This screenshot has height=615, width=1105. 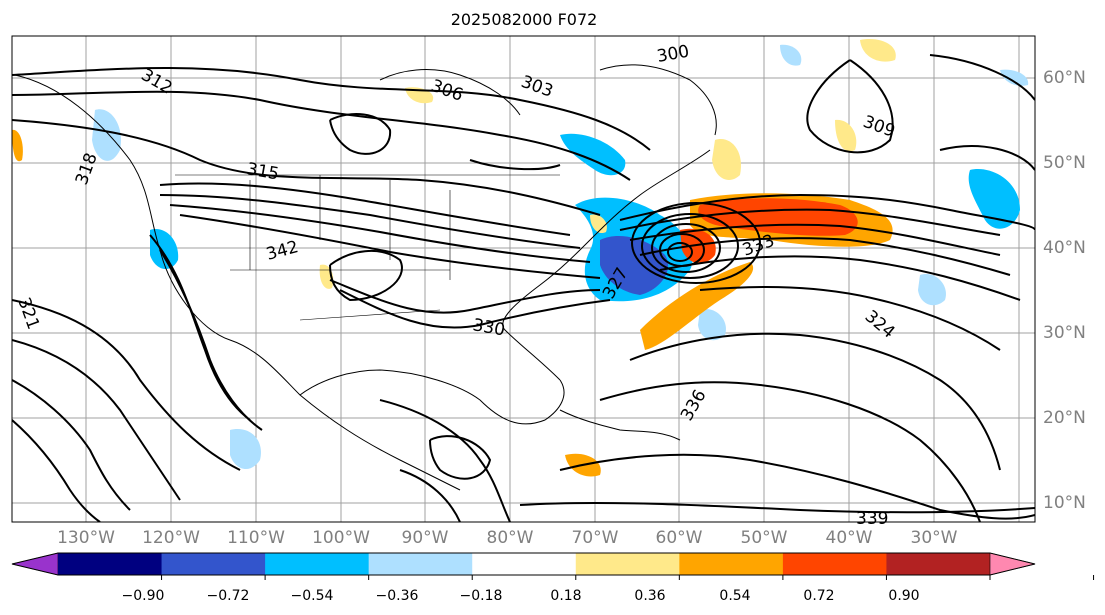 What do you see at coordinates (481, 596) in the screenshot?
I see `colorbar-tick-label: −0.18` at bounding box center [481, 596].